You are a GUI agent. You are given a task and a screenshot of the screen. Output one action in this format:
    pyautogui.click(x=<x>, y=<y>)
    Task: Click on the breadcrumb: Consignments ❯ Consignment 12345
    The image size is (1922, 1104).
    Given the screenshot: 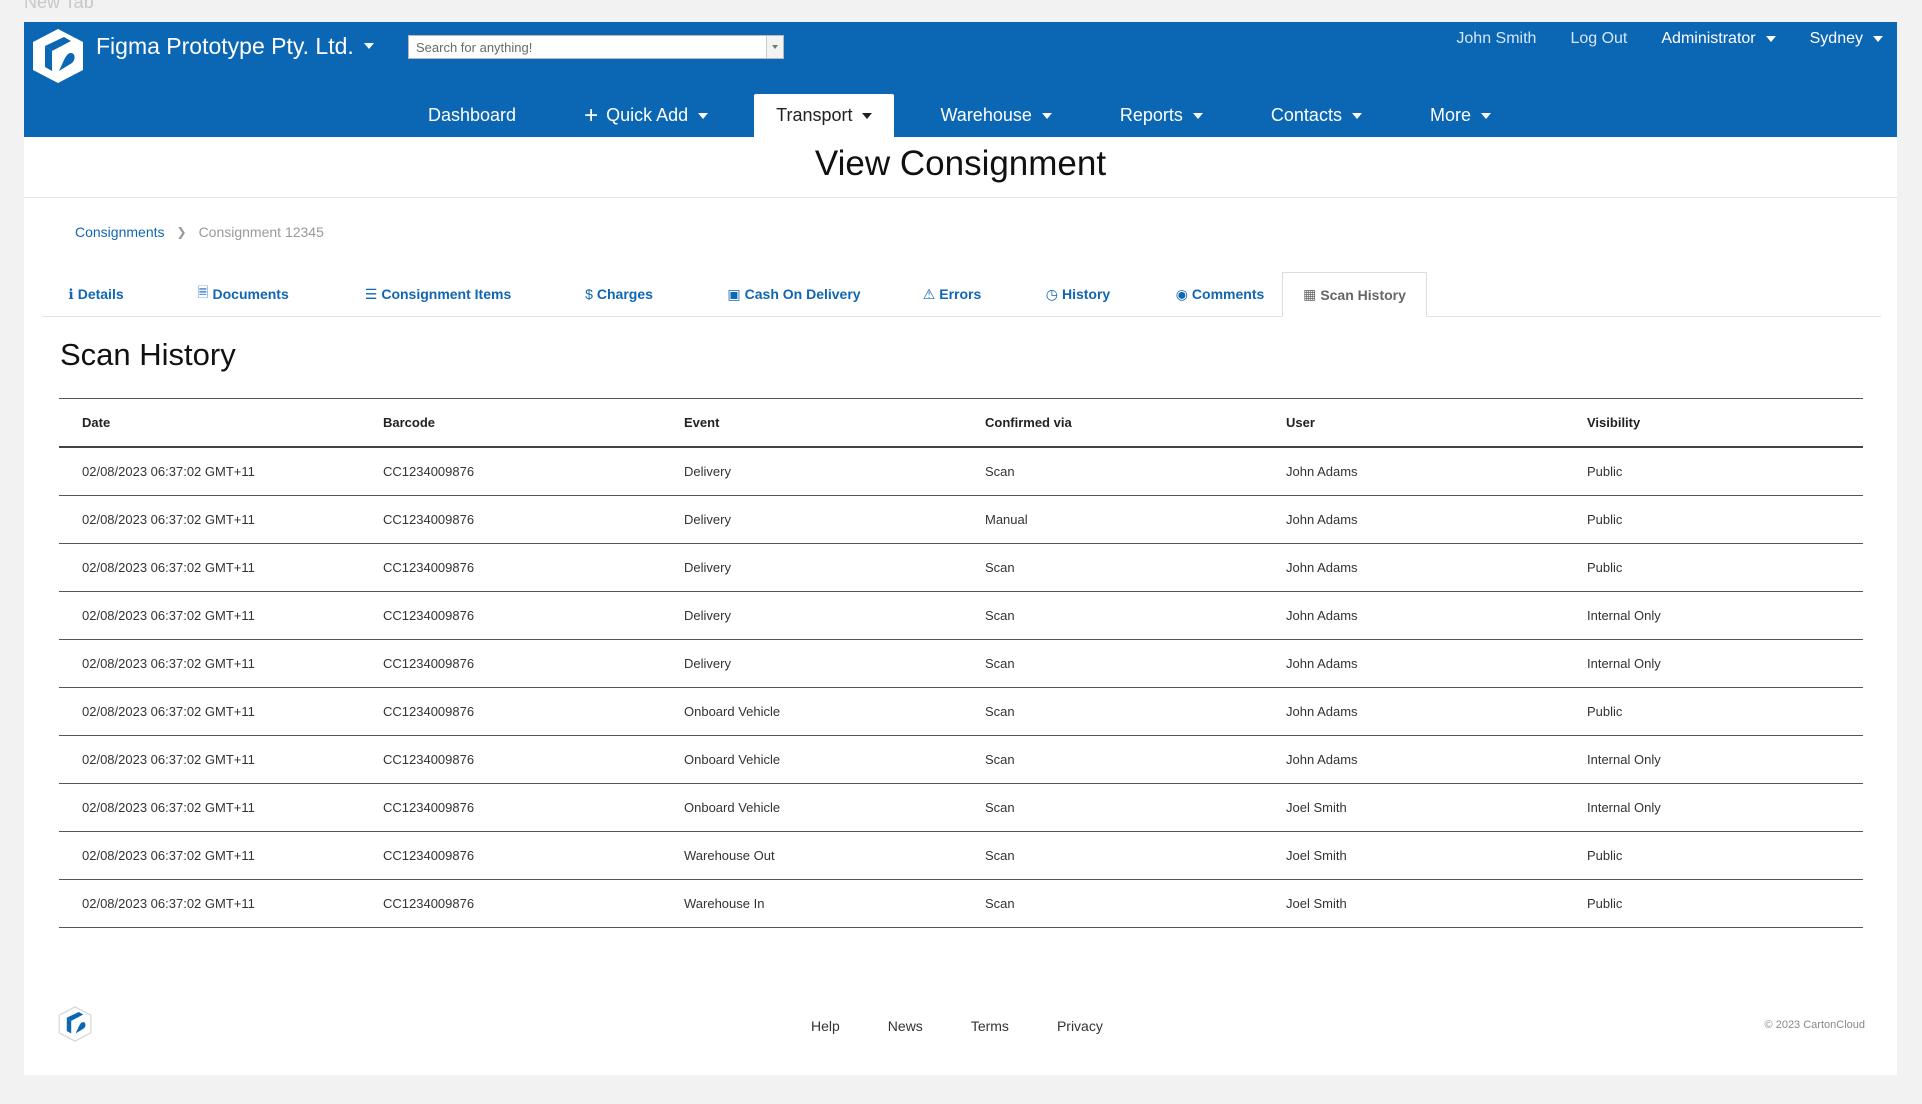 What is the action you would take?
    pyautogui.click(x=199, y=232)
    